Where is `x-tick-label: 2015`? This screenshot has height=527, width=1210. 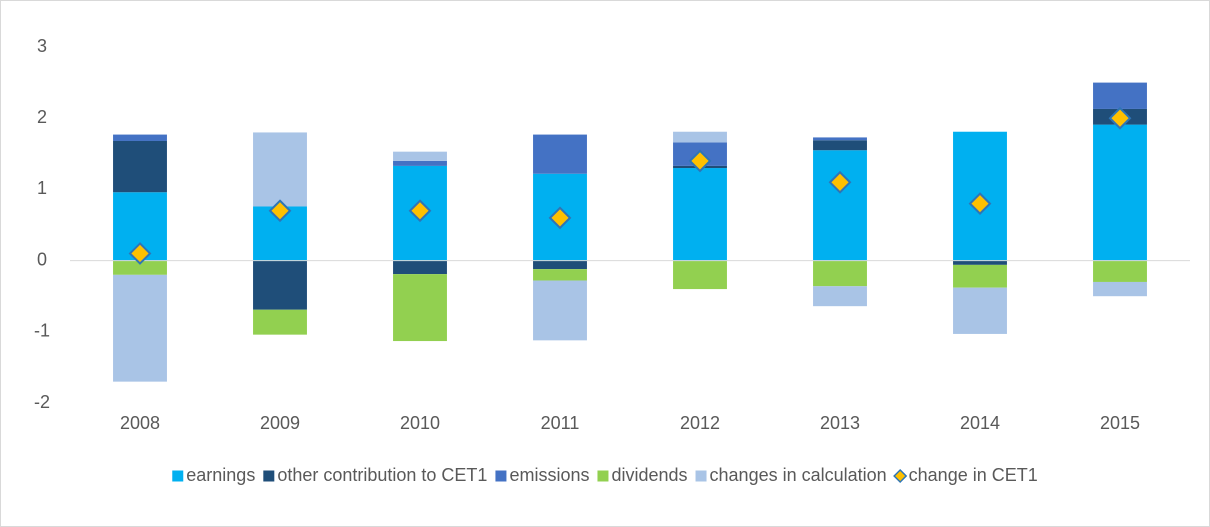
x-tick-label: 2015 is located at coordinates (1120, 423).